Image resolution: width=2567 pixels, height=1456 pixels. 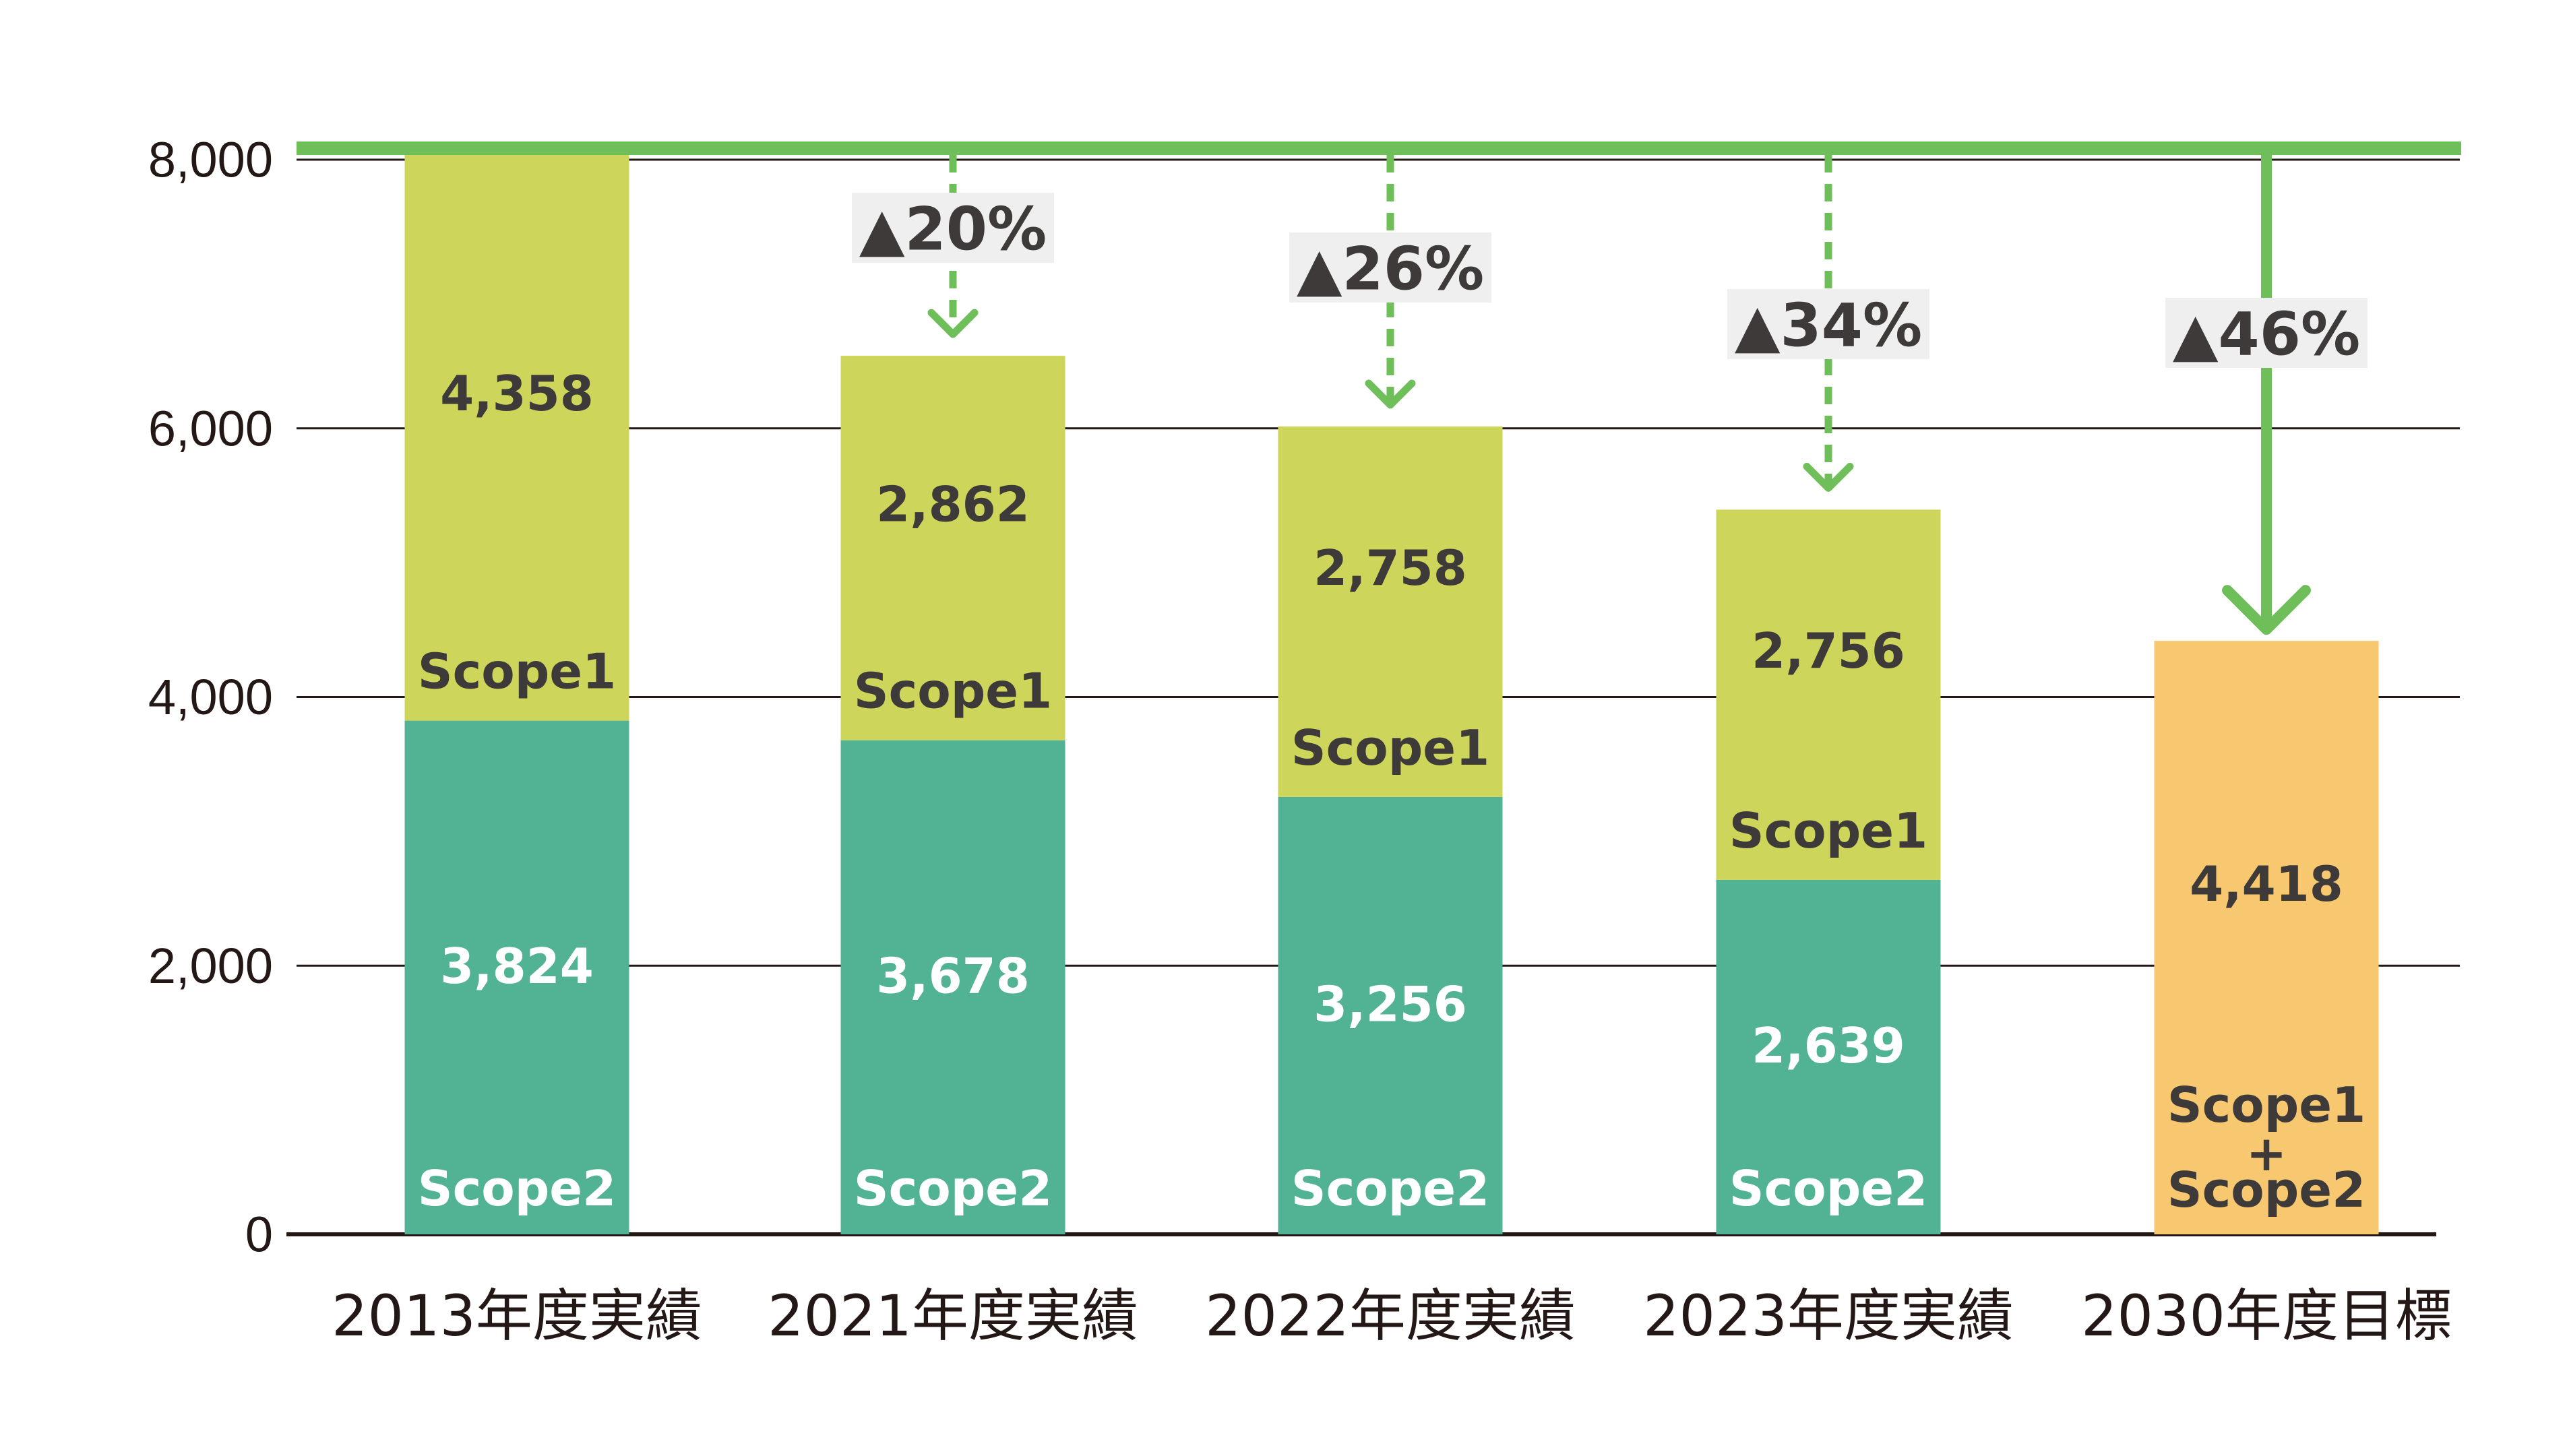 I want to click on y-tick-label: 8,000, so click(x=210, y=160).